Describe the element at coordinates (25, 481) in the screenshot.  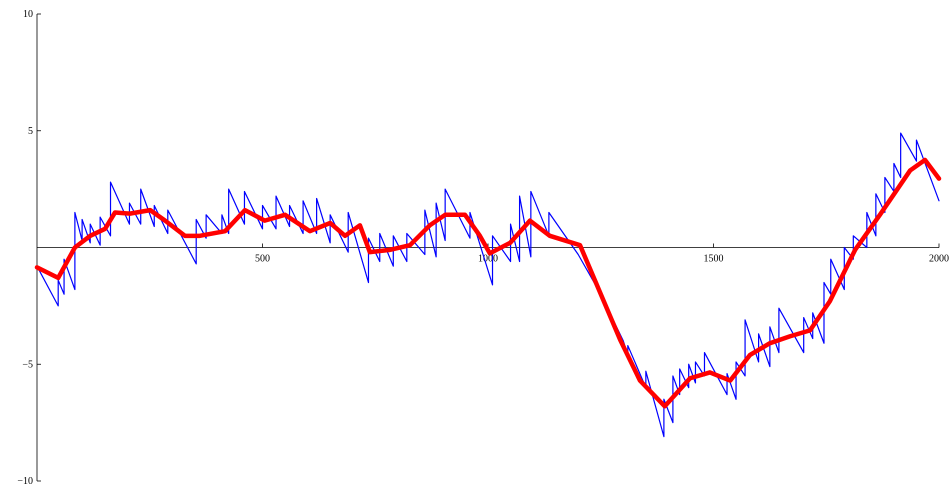
I see `y-tick-label: −10` at that location.